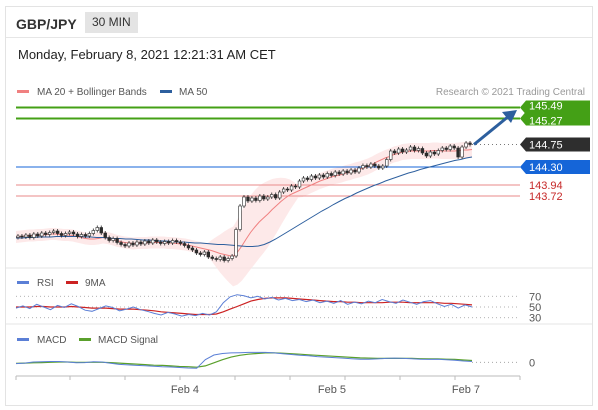  Describe the element at coordinates (87, 340) in the screenshot. I see `macd-legend: MACD MACD Signal` at that location.